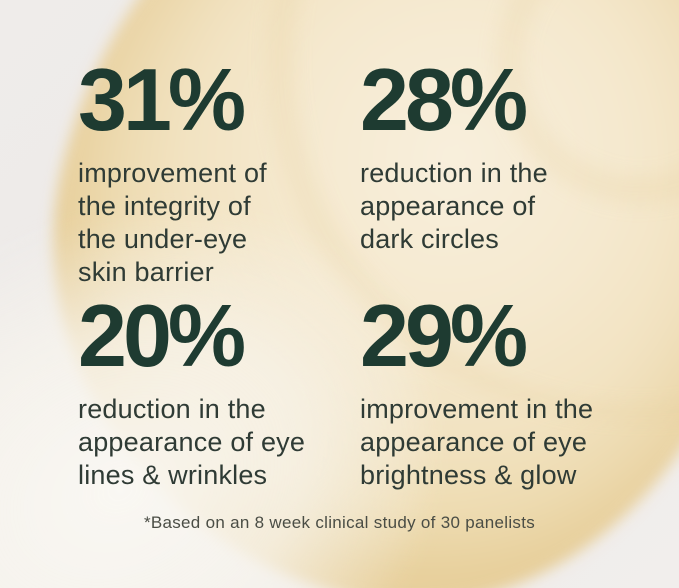  What do you see at coordinates (444, 335) in the screenshot?
I see `stat-value: 29%` at bounding box center [444, 335].